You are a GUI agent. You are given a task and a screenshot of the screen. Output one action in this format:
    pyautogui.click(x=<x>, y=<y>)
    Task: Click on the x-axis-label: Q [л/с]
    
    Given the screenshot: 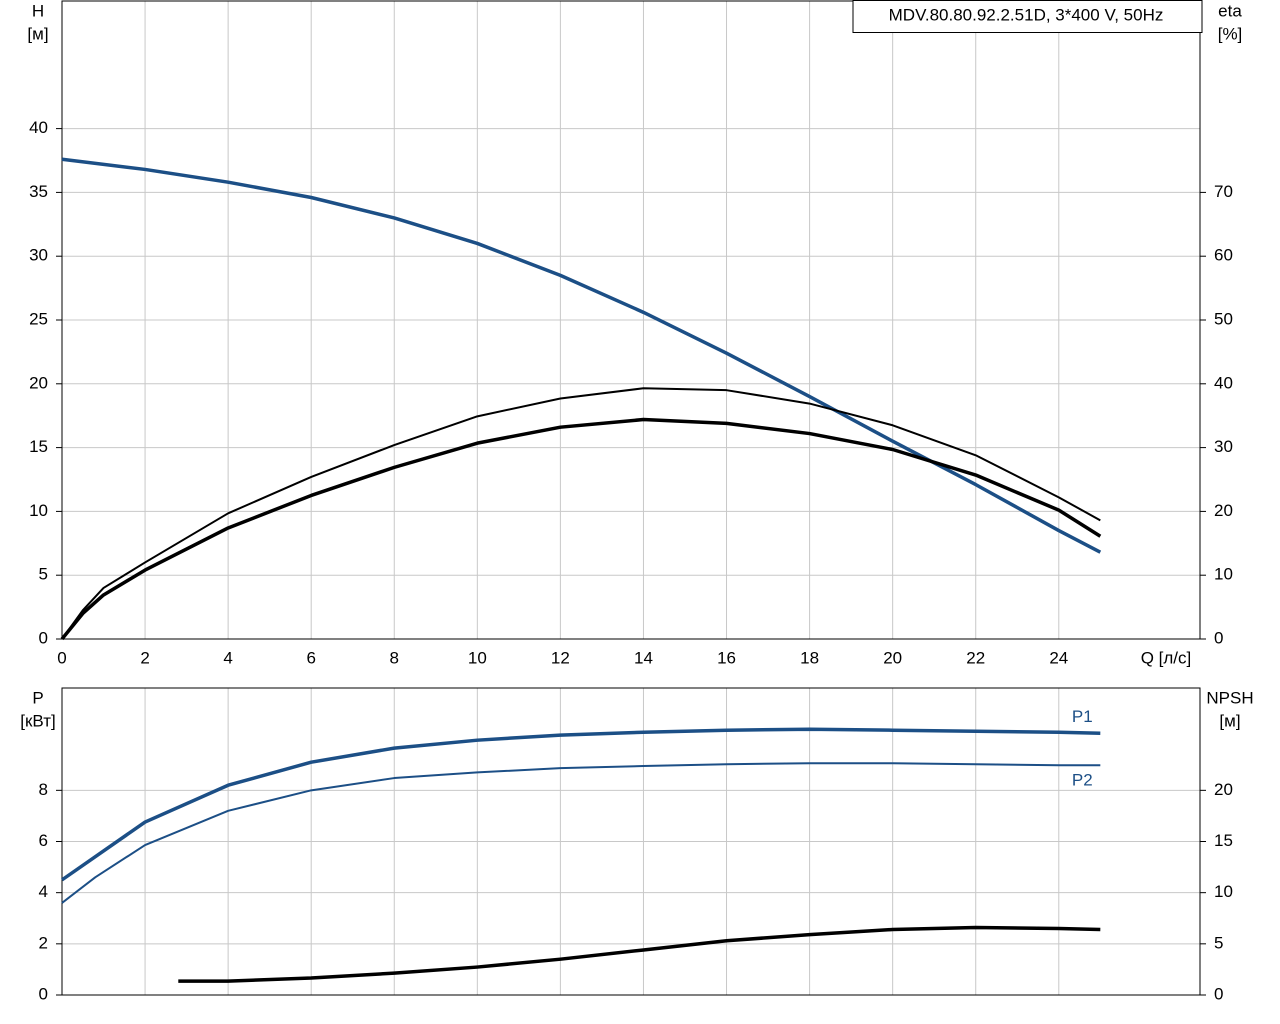 What is the action you would take?
    pyautogui.click(x=1166, y=657)
    